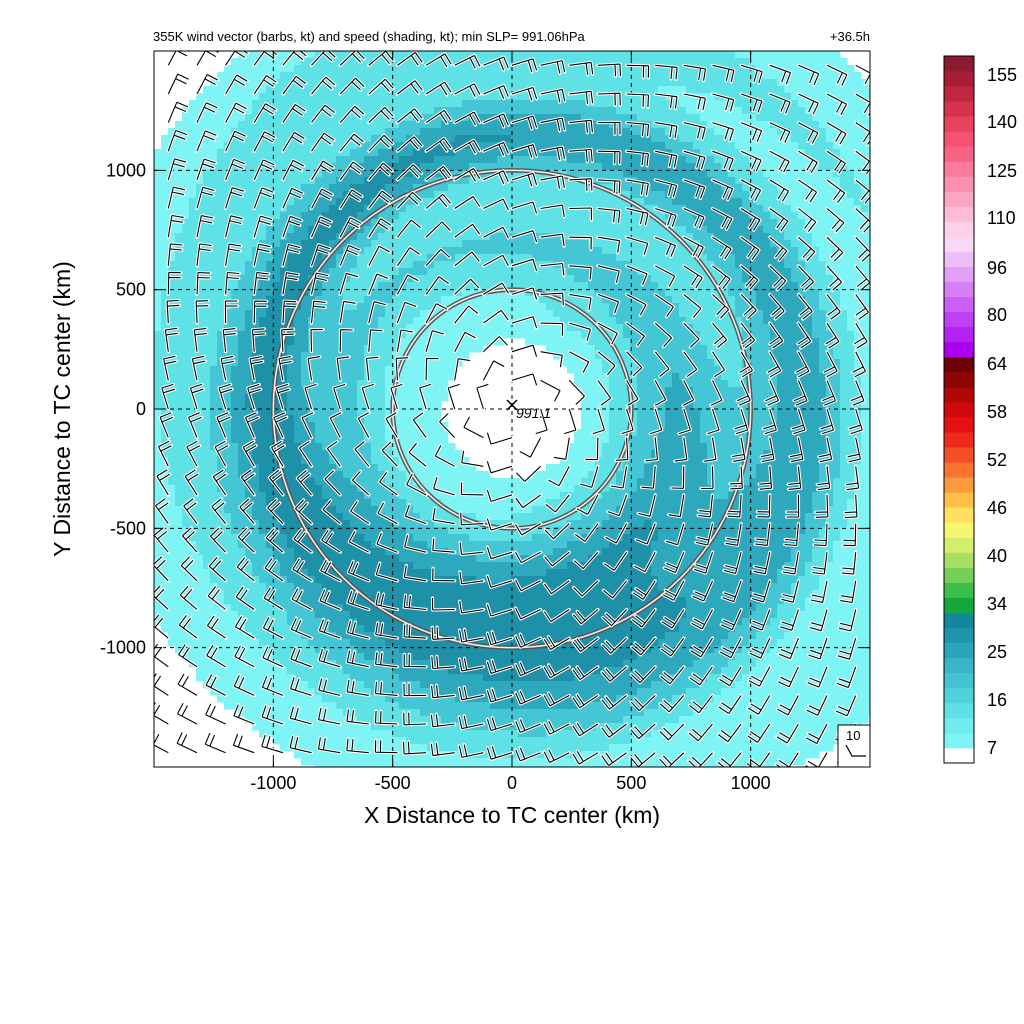  Describe the element at coordinates (273, 783) in the screenshot. I see `x-tick-label: -1000` at that location.